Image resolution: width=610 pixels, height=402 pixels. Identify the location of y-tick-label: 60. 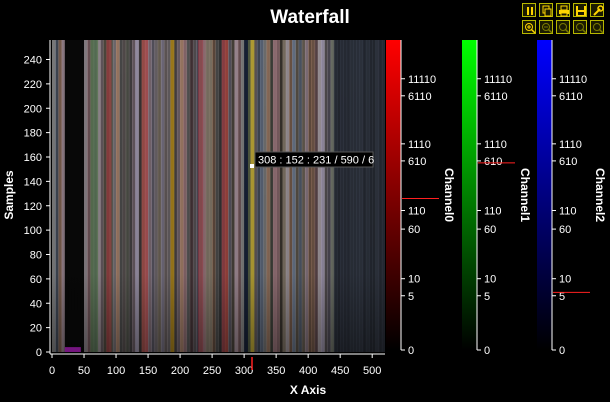
(36, 280).